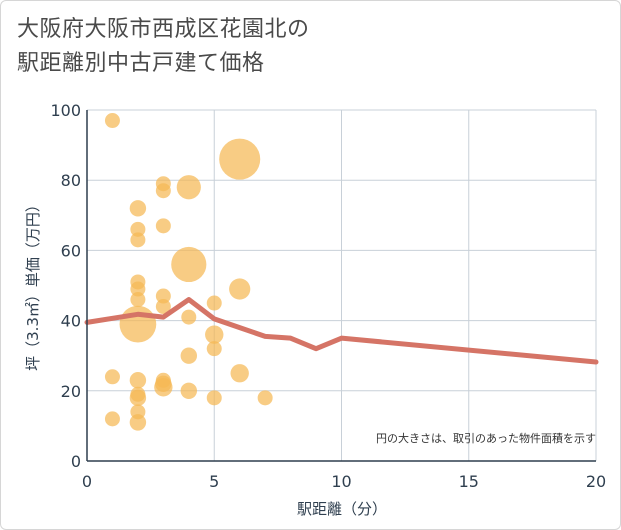 Image resolution: width=621 pixels, height=530 pixels. What do you see at coordinates (486, 438) in the screenshot?
I see `bubble-size-note: 円の大きさは、取引のあった物件面積を示す` at bounding box center [486, 438].